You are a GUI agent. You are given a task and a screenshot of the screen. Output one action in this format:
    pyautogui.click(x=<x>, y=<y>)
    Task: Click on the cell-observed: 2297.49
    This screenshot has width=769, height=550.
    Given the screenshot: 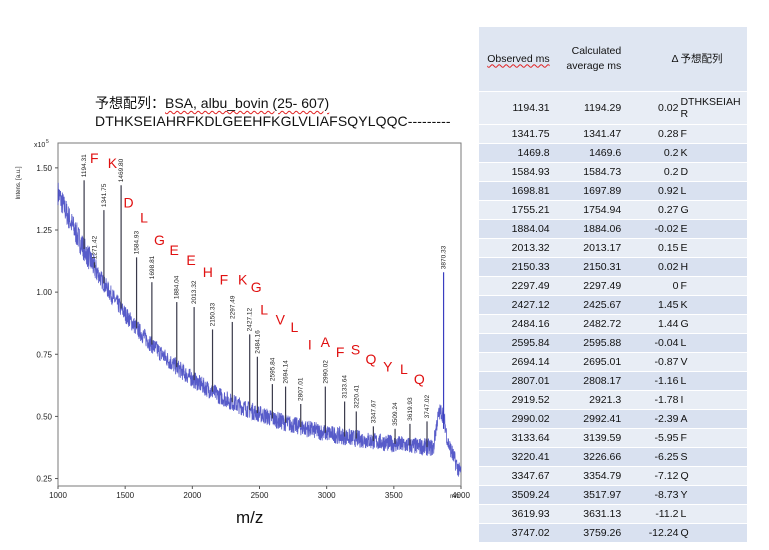 What is the action you would take?
    pyautogui.click(x=516, y=286)
    